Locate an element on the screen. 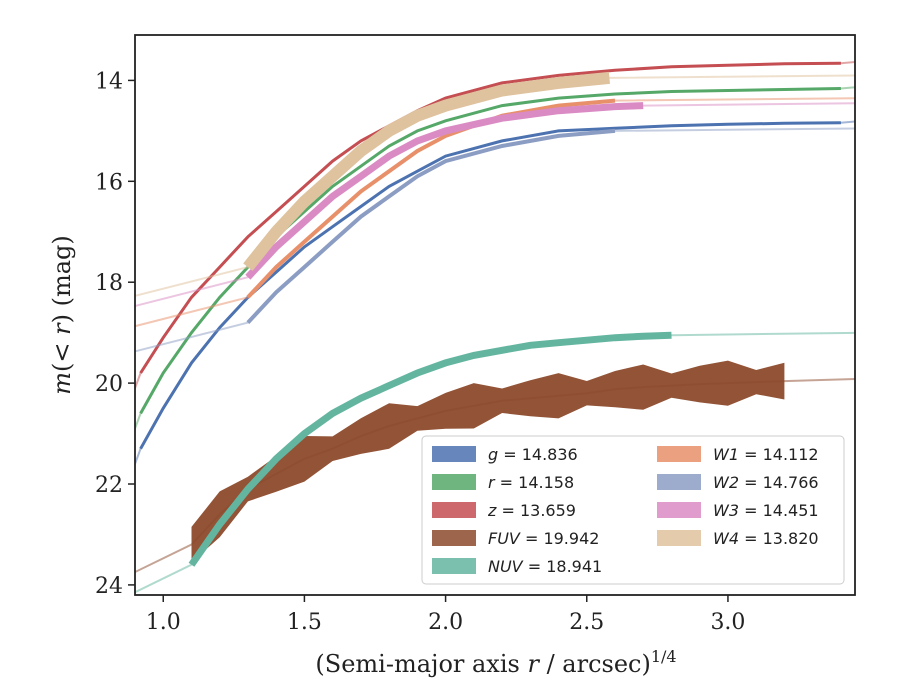  legend-label: g = 14.836 is located at coordinates (533, 454).